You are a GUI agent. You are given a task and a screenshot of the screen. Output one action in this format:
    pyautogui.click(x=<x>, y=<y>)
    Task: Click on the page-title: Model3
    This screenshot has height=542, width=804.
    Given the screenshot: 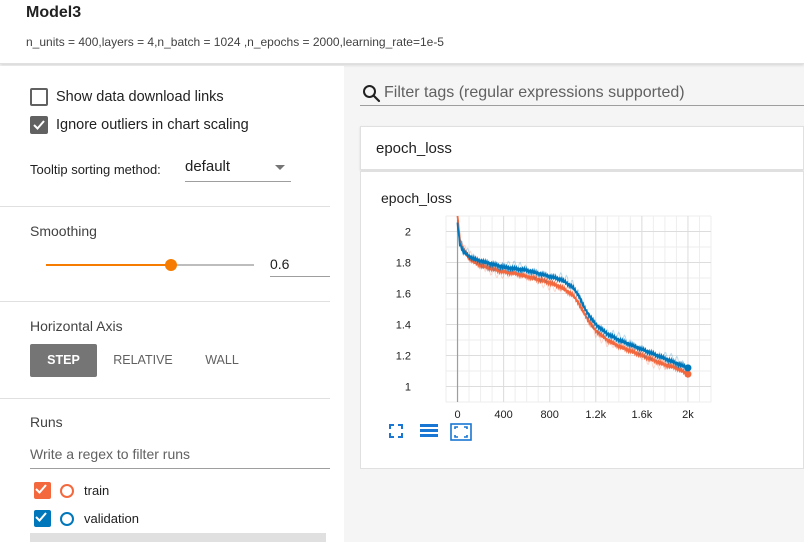 What is the action you would take?
    pyautogui.click(x=54, y=12)
    